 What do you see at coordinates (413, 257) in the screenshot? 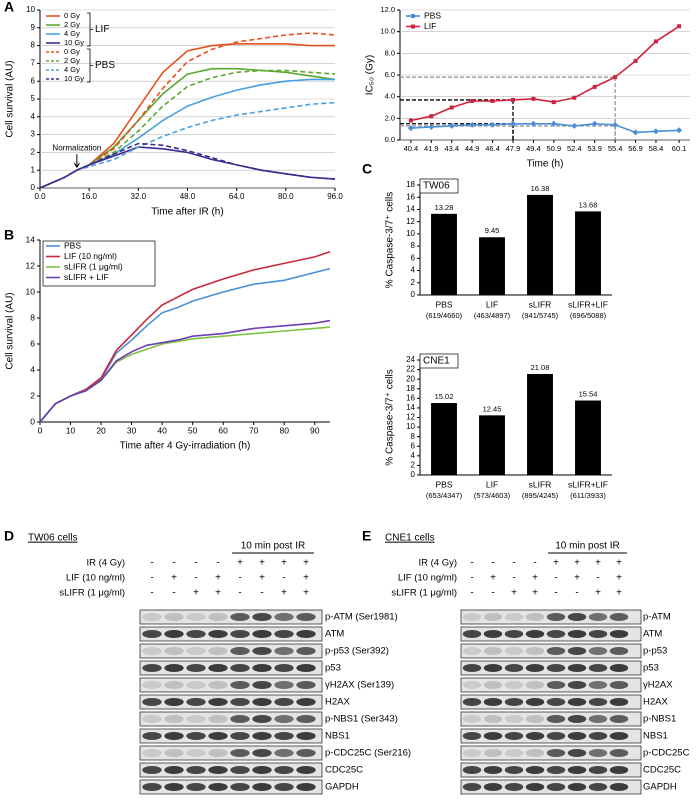
I see `y-tick-label: 6` at bounding box center [413, 257].